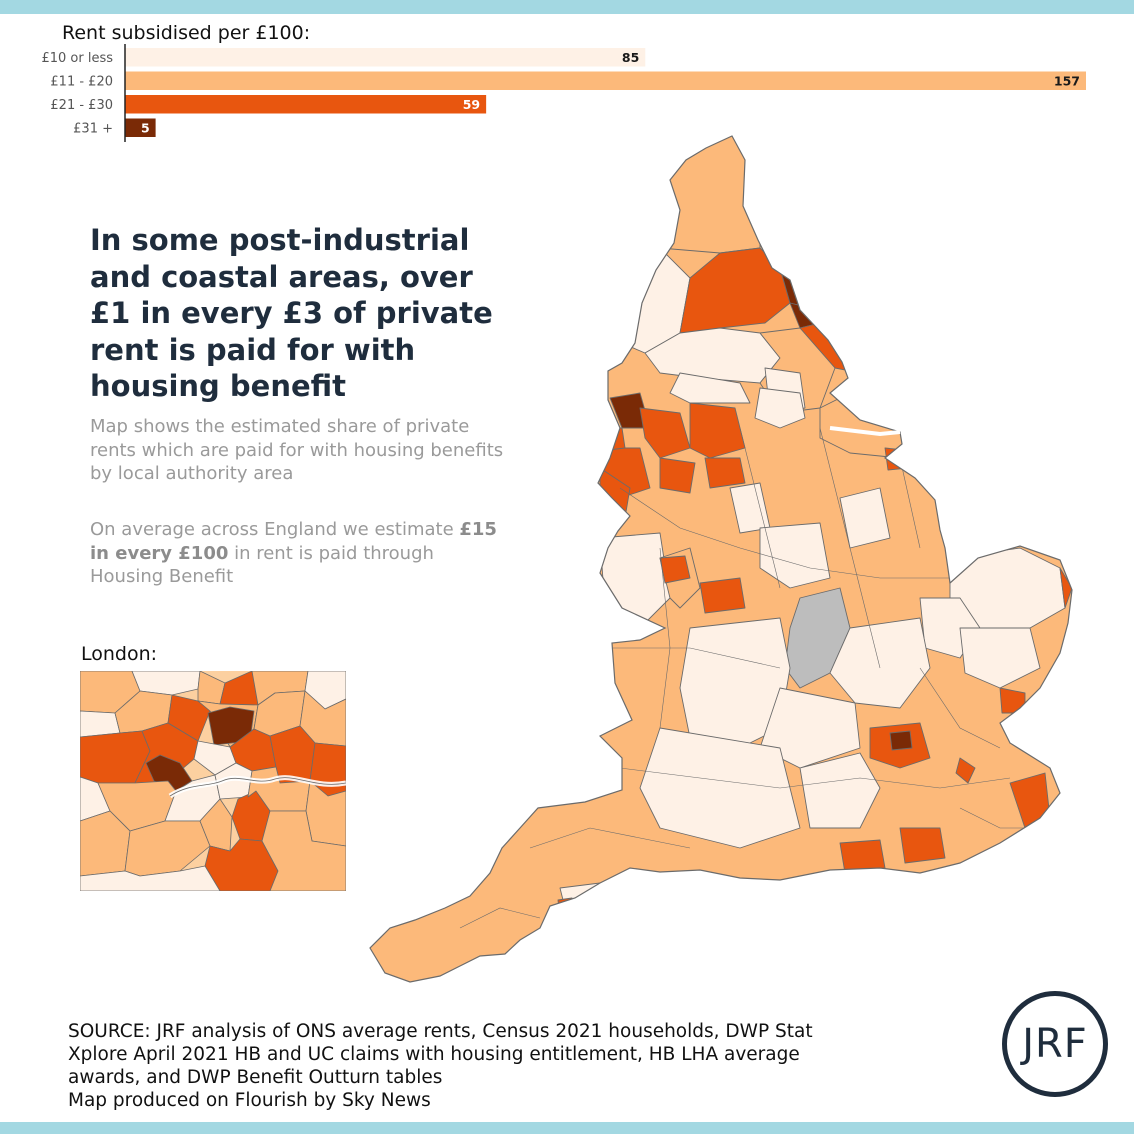 The width and height of the screenshot is (1134, 1134). What do you see at coordinates (567, 7) in the screenshot?
I see `top-band` at bounding box center [567, 7].